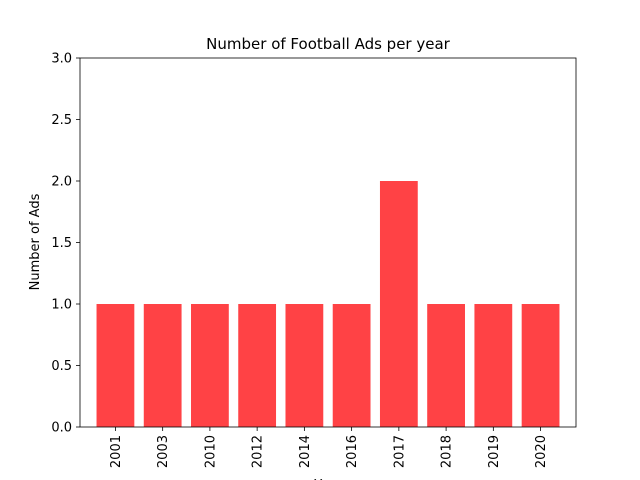 This screenshot has width=640, height=480. I want to click on y-tick-label: 2.0, so click(61, 182).